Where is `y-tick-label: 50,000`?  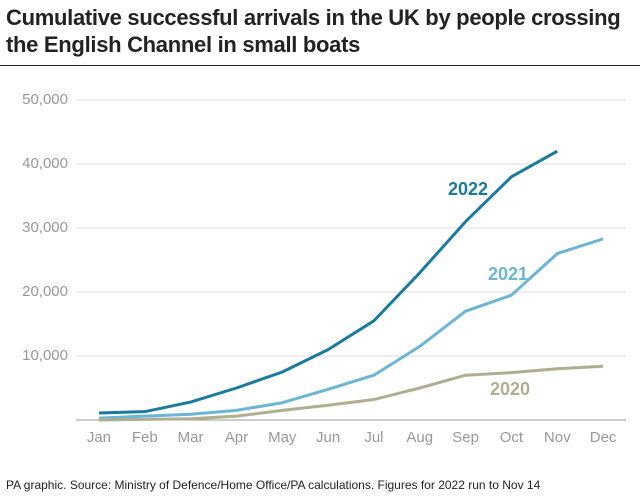
y-tick-label: 50,000 is located at coordinates (45, 99).